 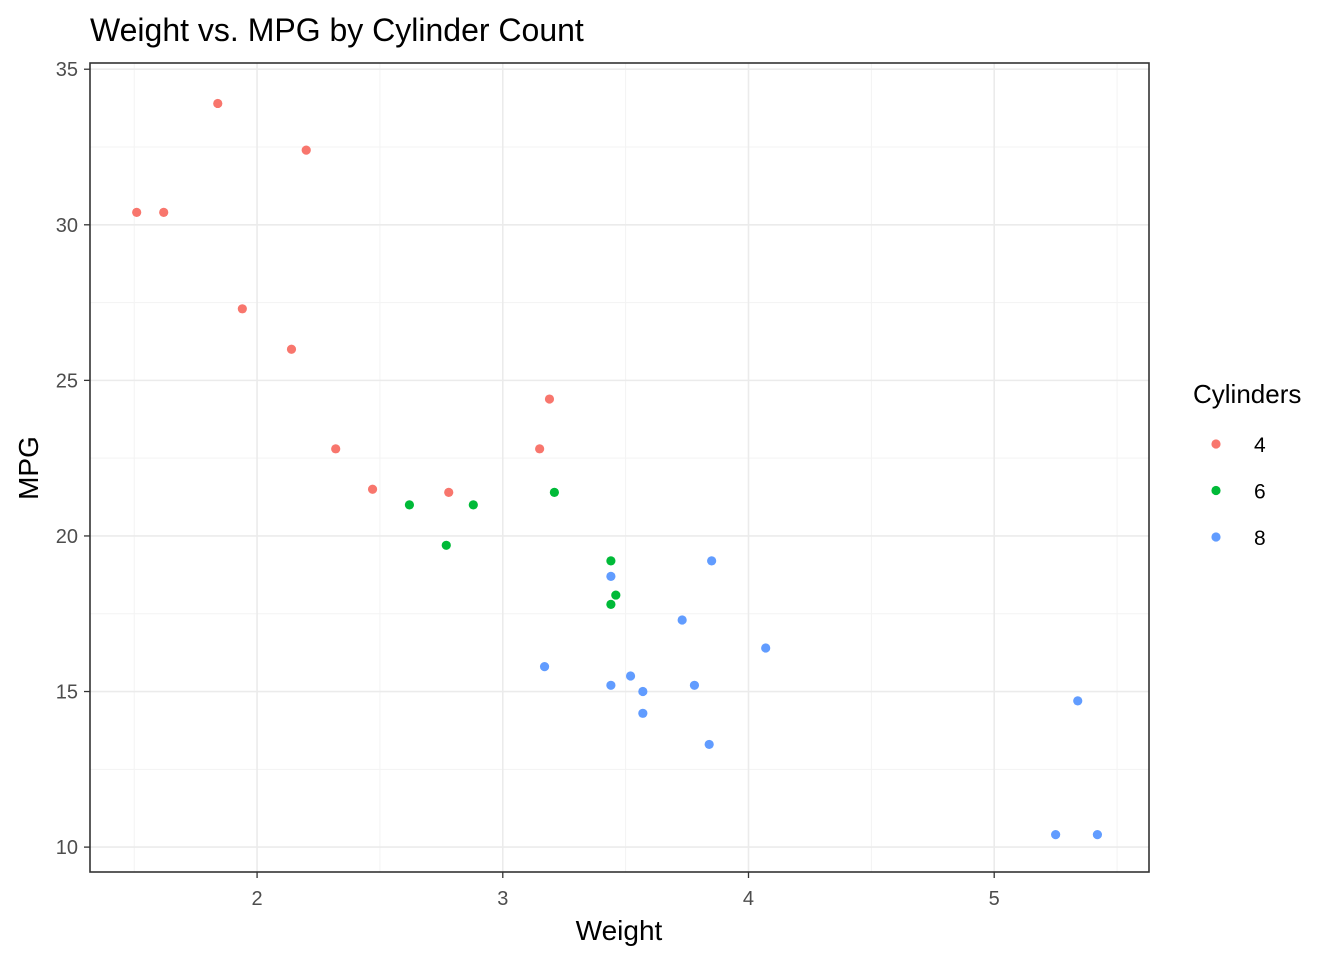 What do you see at coordinates (1260, 445) in the screenshot?
I see `legend-label-4: 4` at bounding box center [1260, 445].